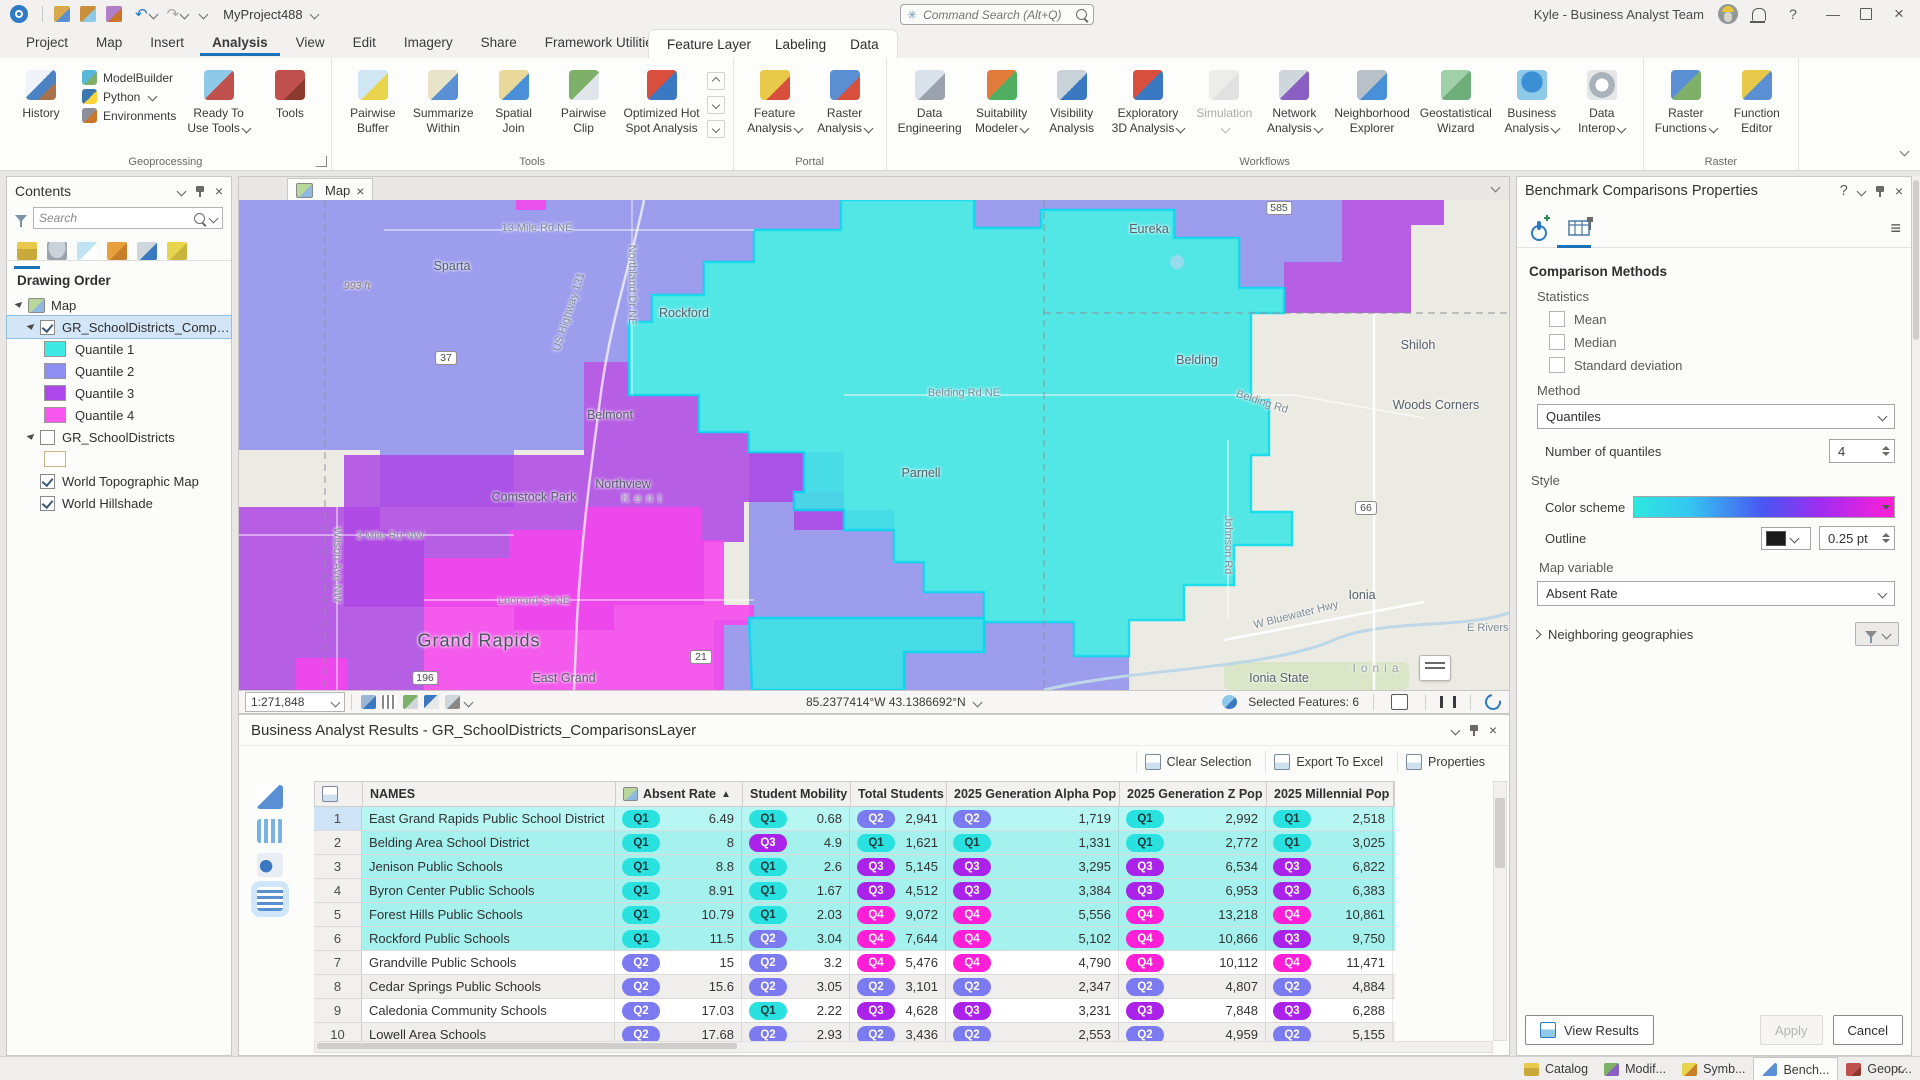 The image size is (1920, 1080). What do you see at coordinates (373, 101) in the screenshot?
I see `ribbon-button-pairwise-buffer: Pairwise Buffer` at bounding box center [373, 101].